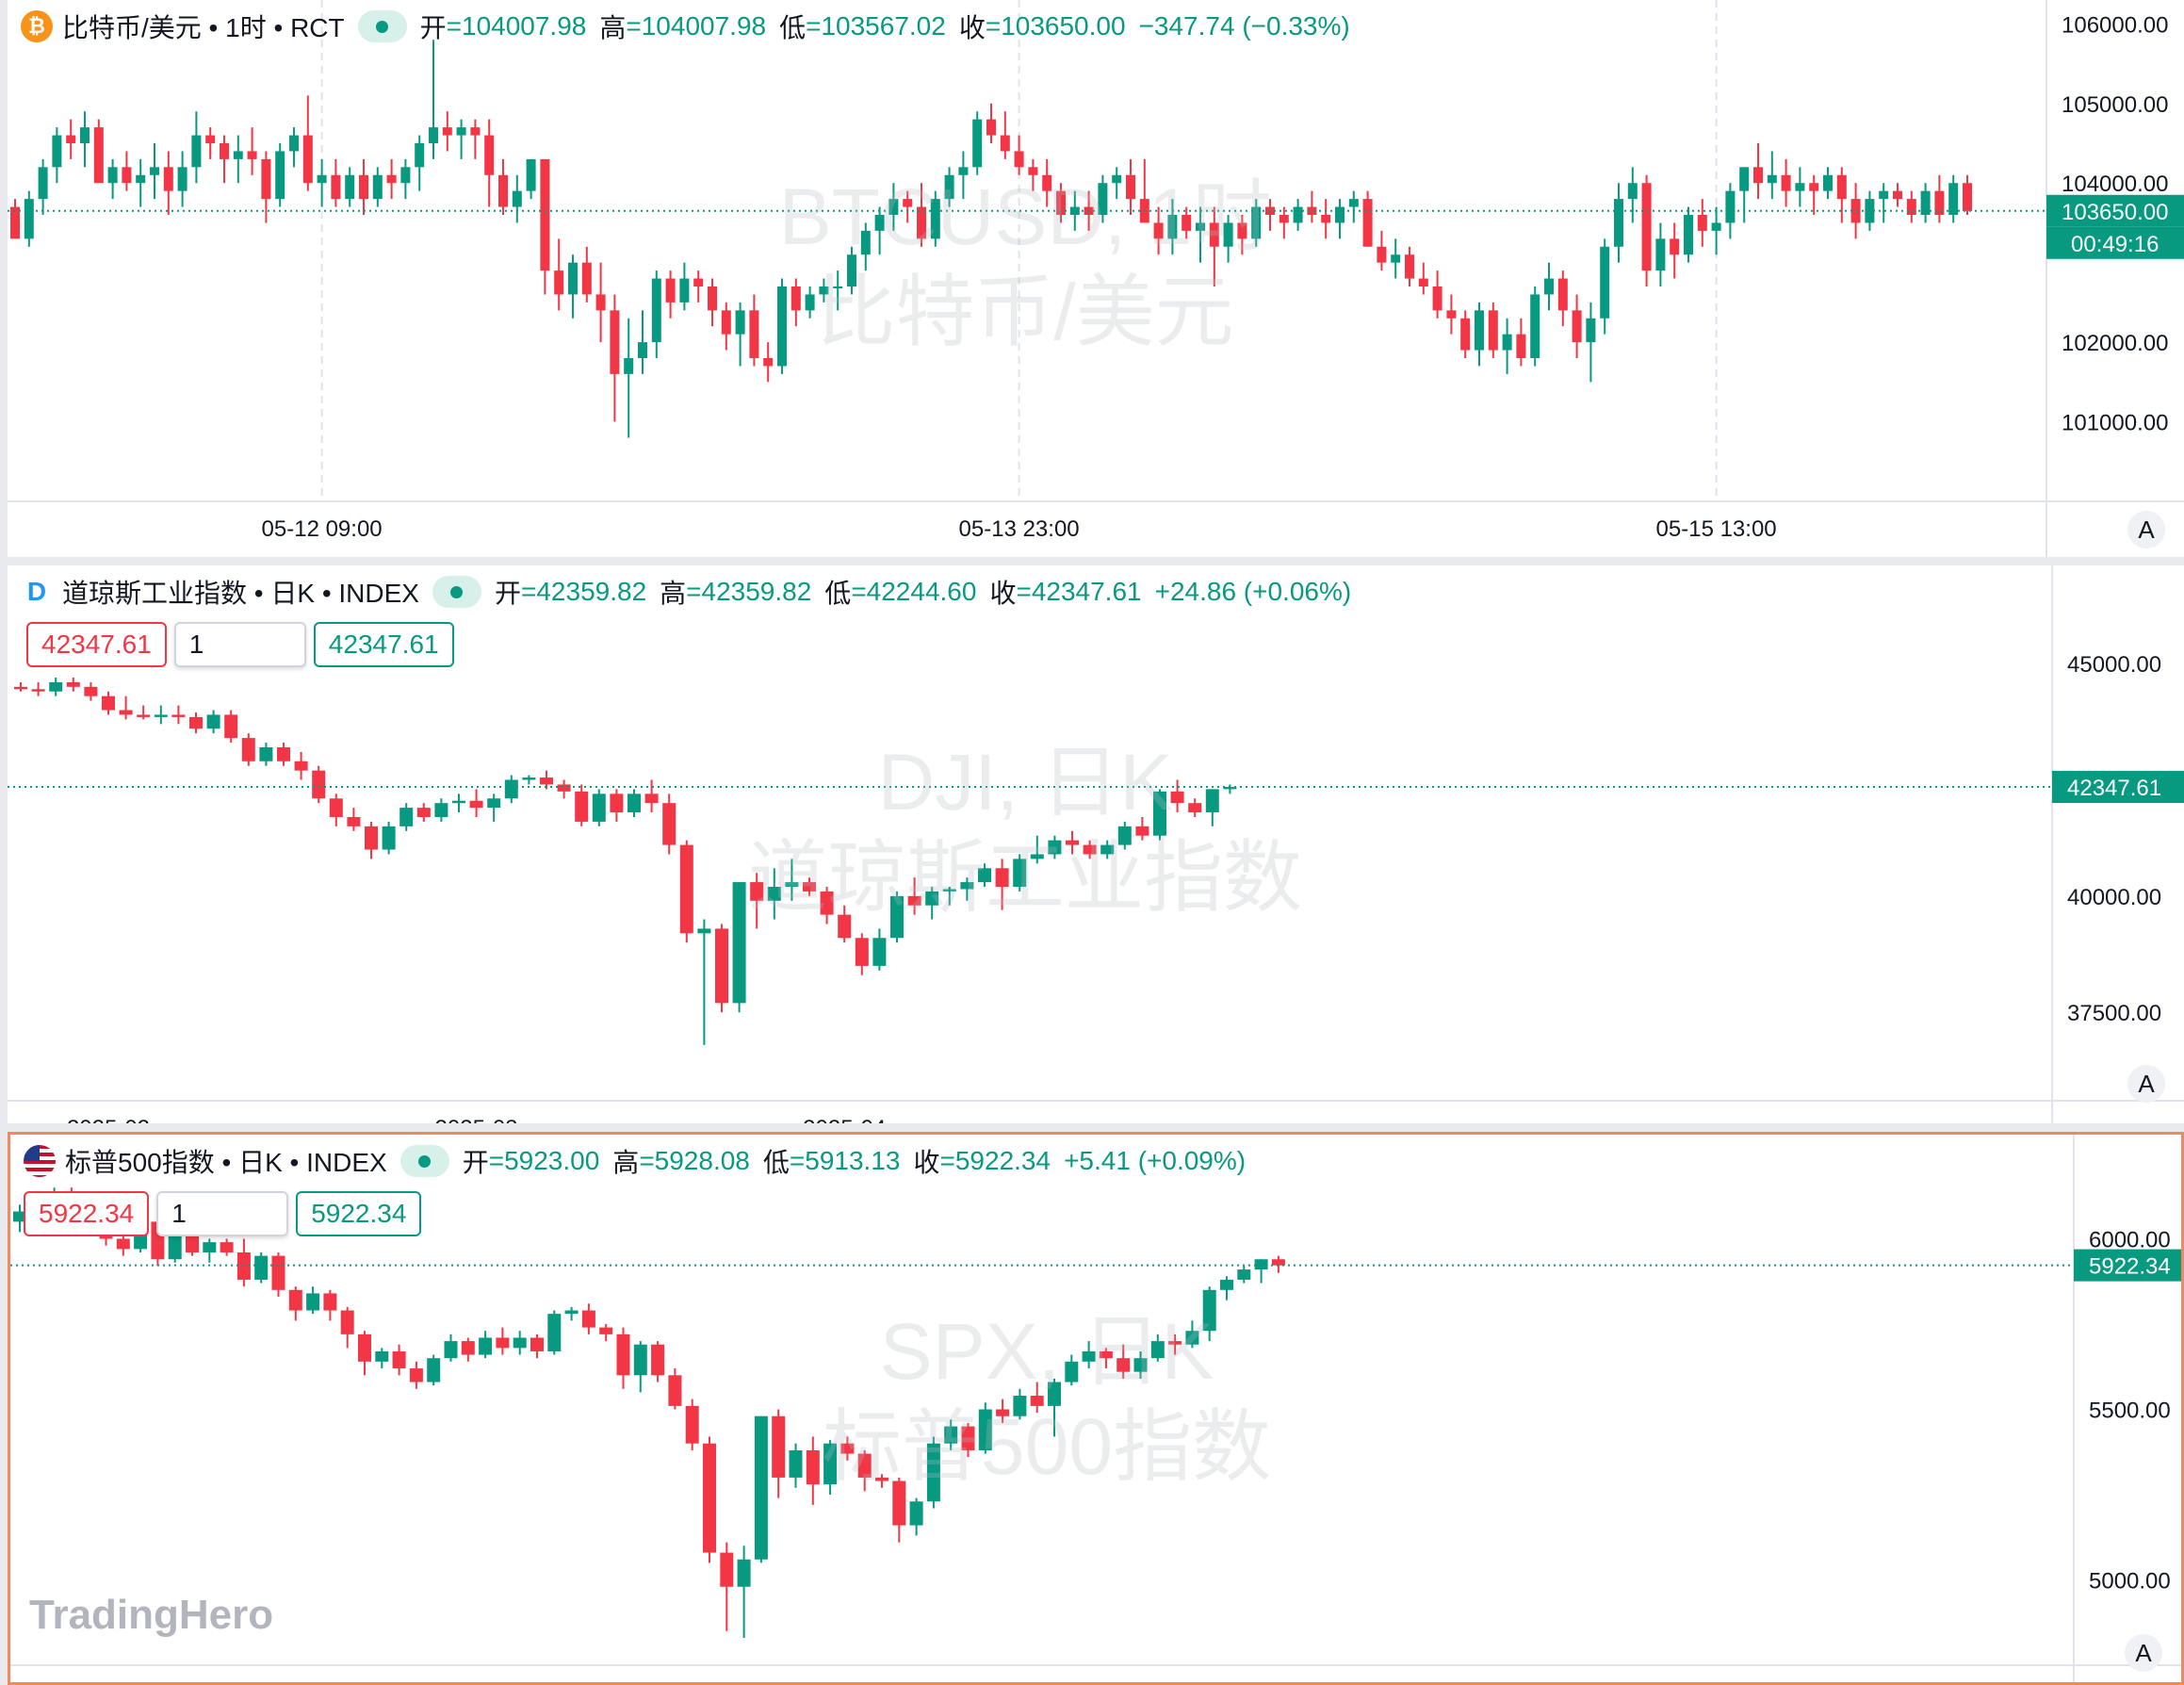 Image resolution: width=2184 pixels, height=1685 pixels. What do you see at coordinates (475, 1162) in the screenshot?
I see `open-label: 开` at bounding box center [475, 1162].